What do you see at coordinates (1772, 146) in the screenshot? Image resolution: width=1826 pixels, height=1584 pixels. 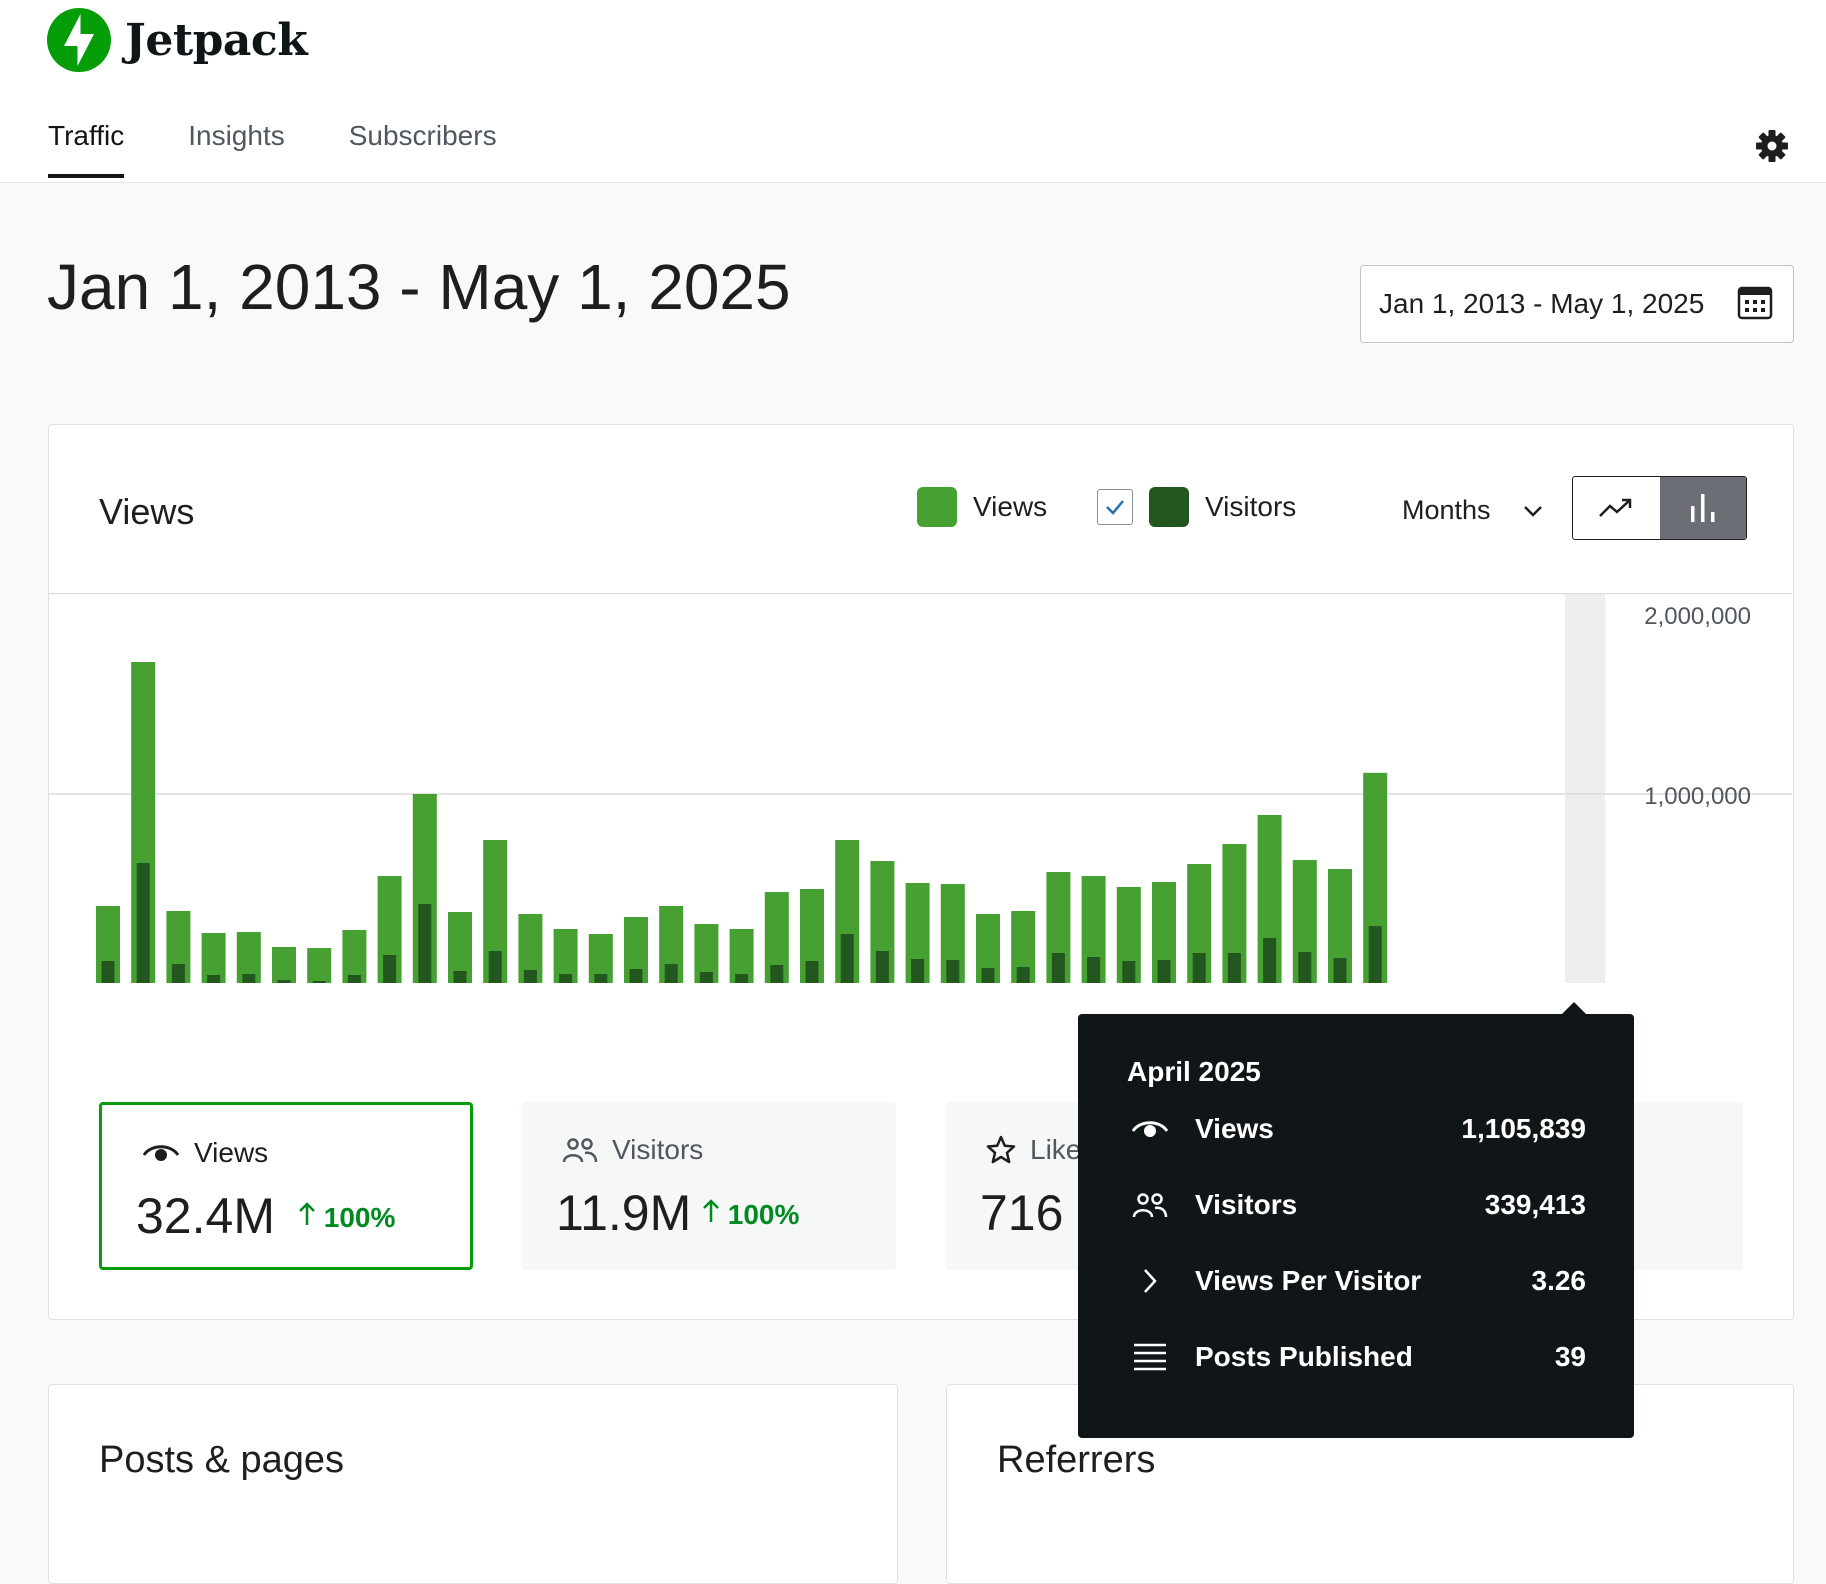 I see `gear-icon` at bounding box center [1772, 146].